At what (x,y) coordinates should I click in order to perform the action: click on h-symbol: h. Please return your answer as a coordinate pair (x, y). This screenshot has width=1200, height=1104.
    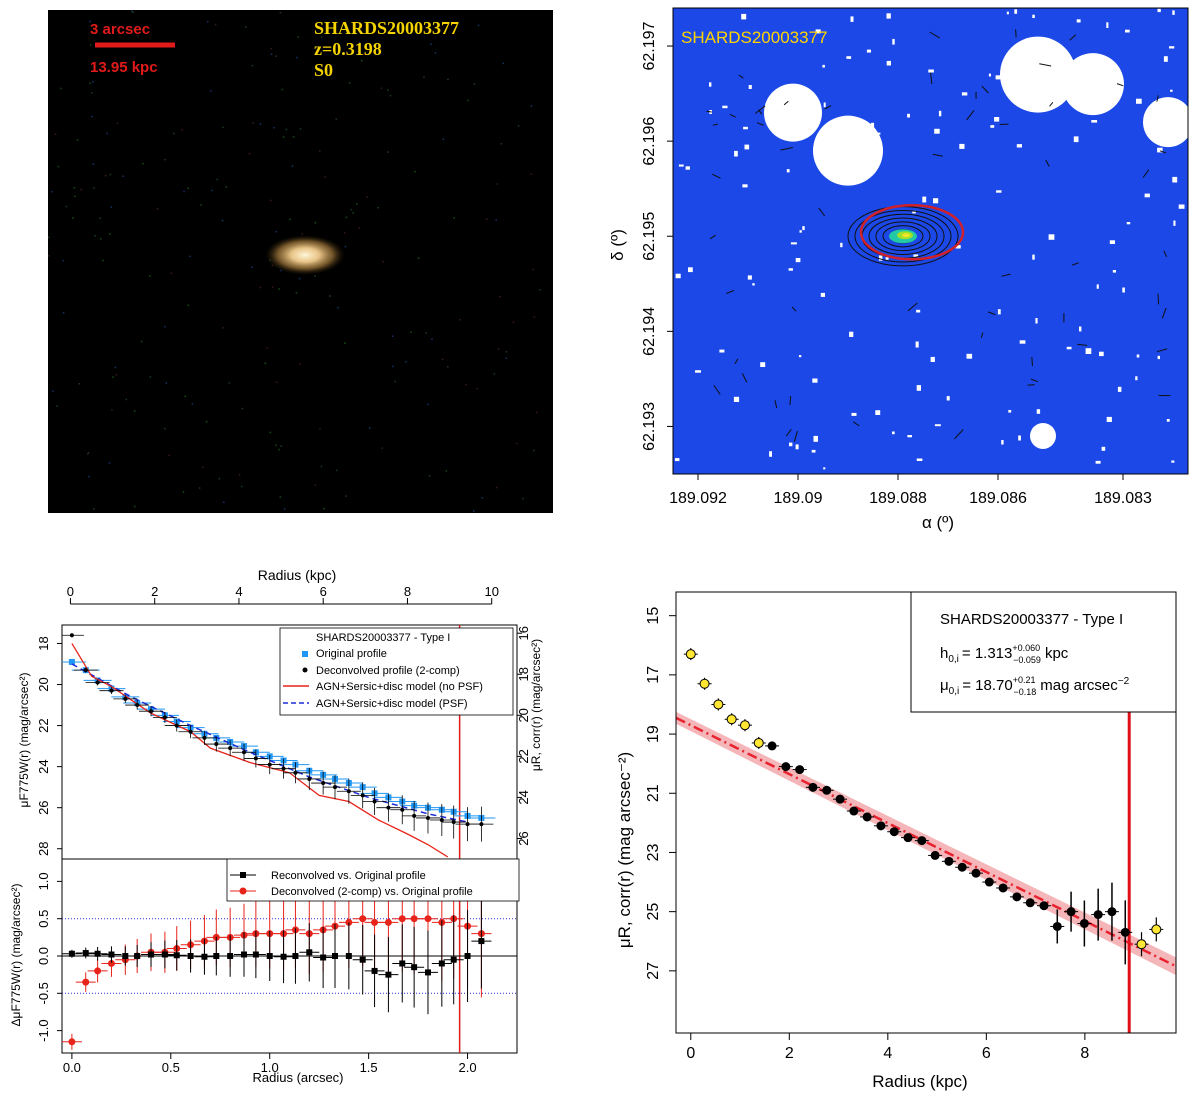
    Looking at the image, I should click on (944, 653).